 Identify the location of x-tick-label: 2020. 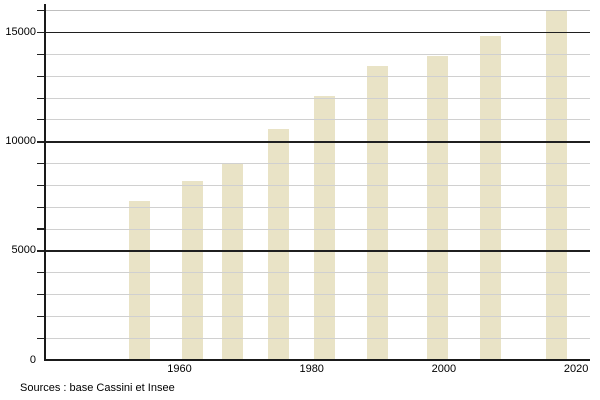
(576, 369).